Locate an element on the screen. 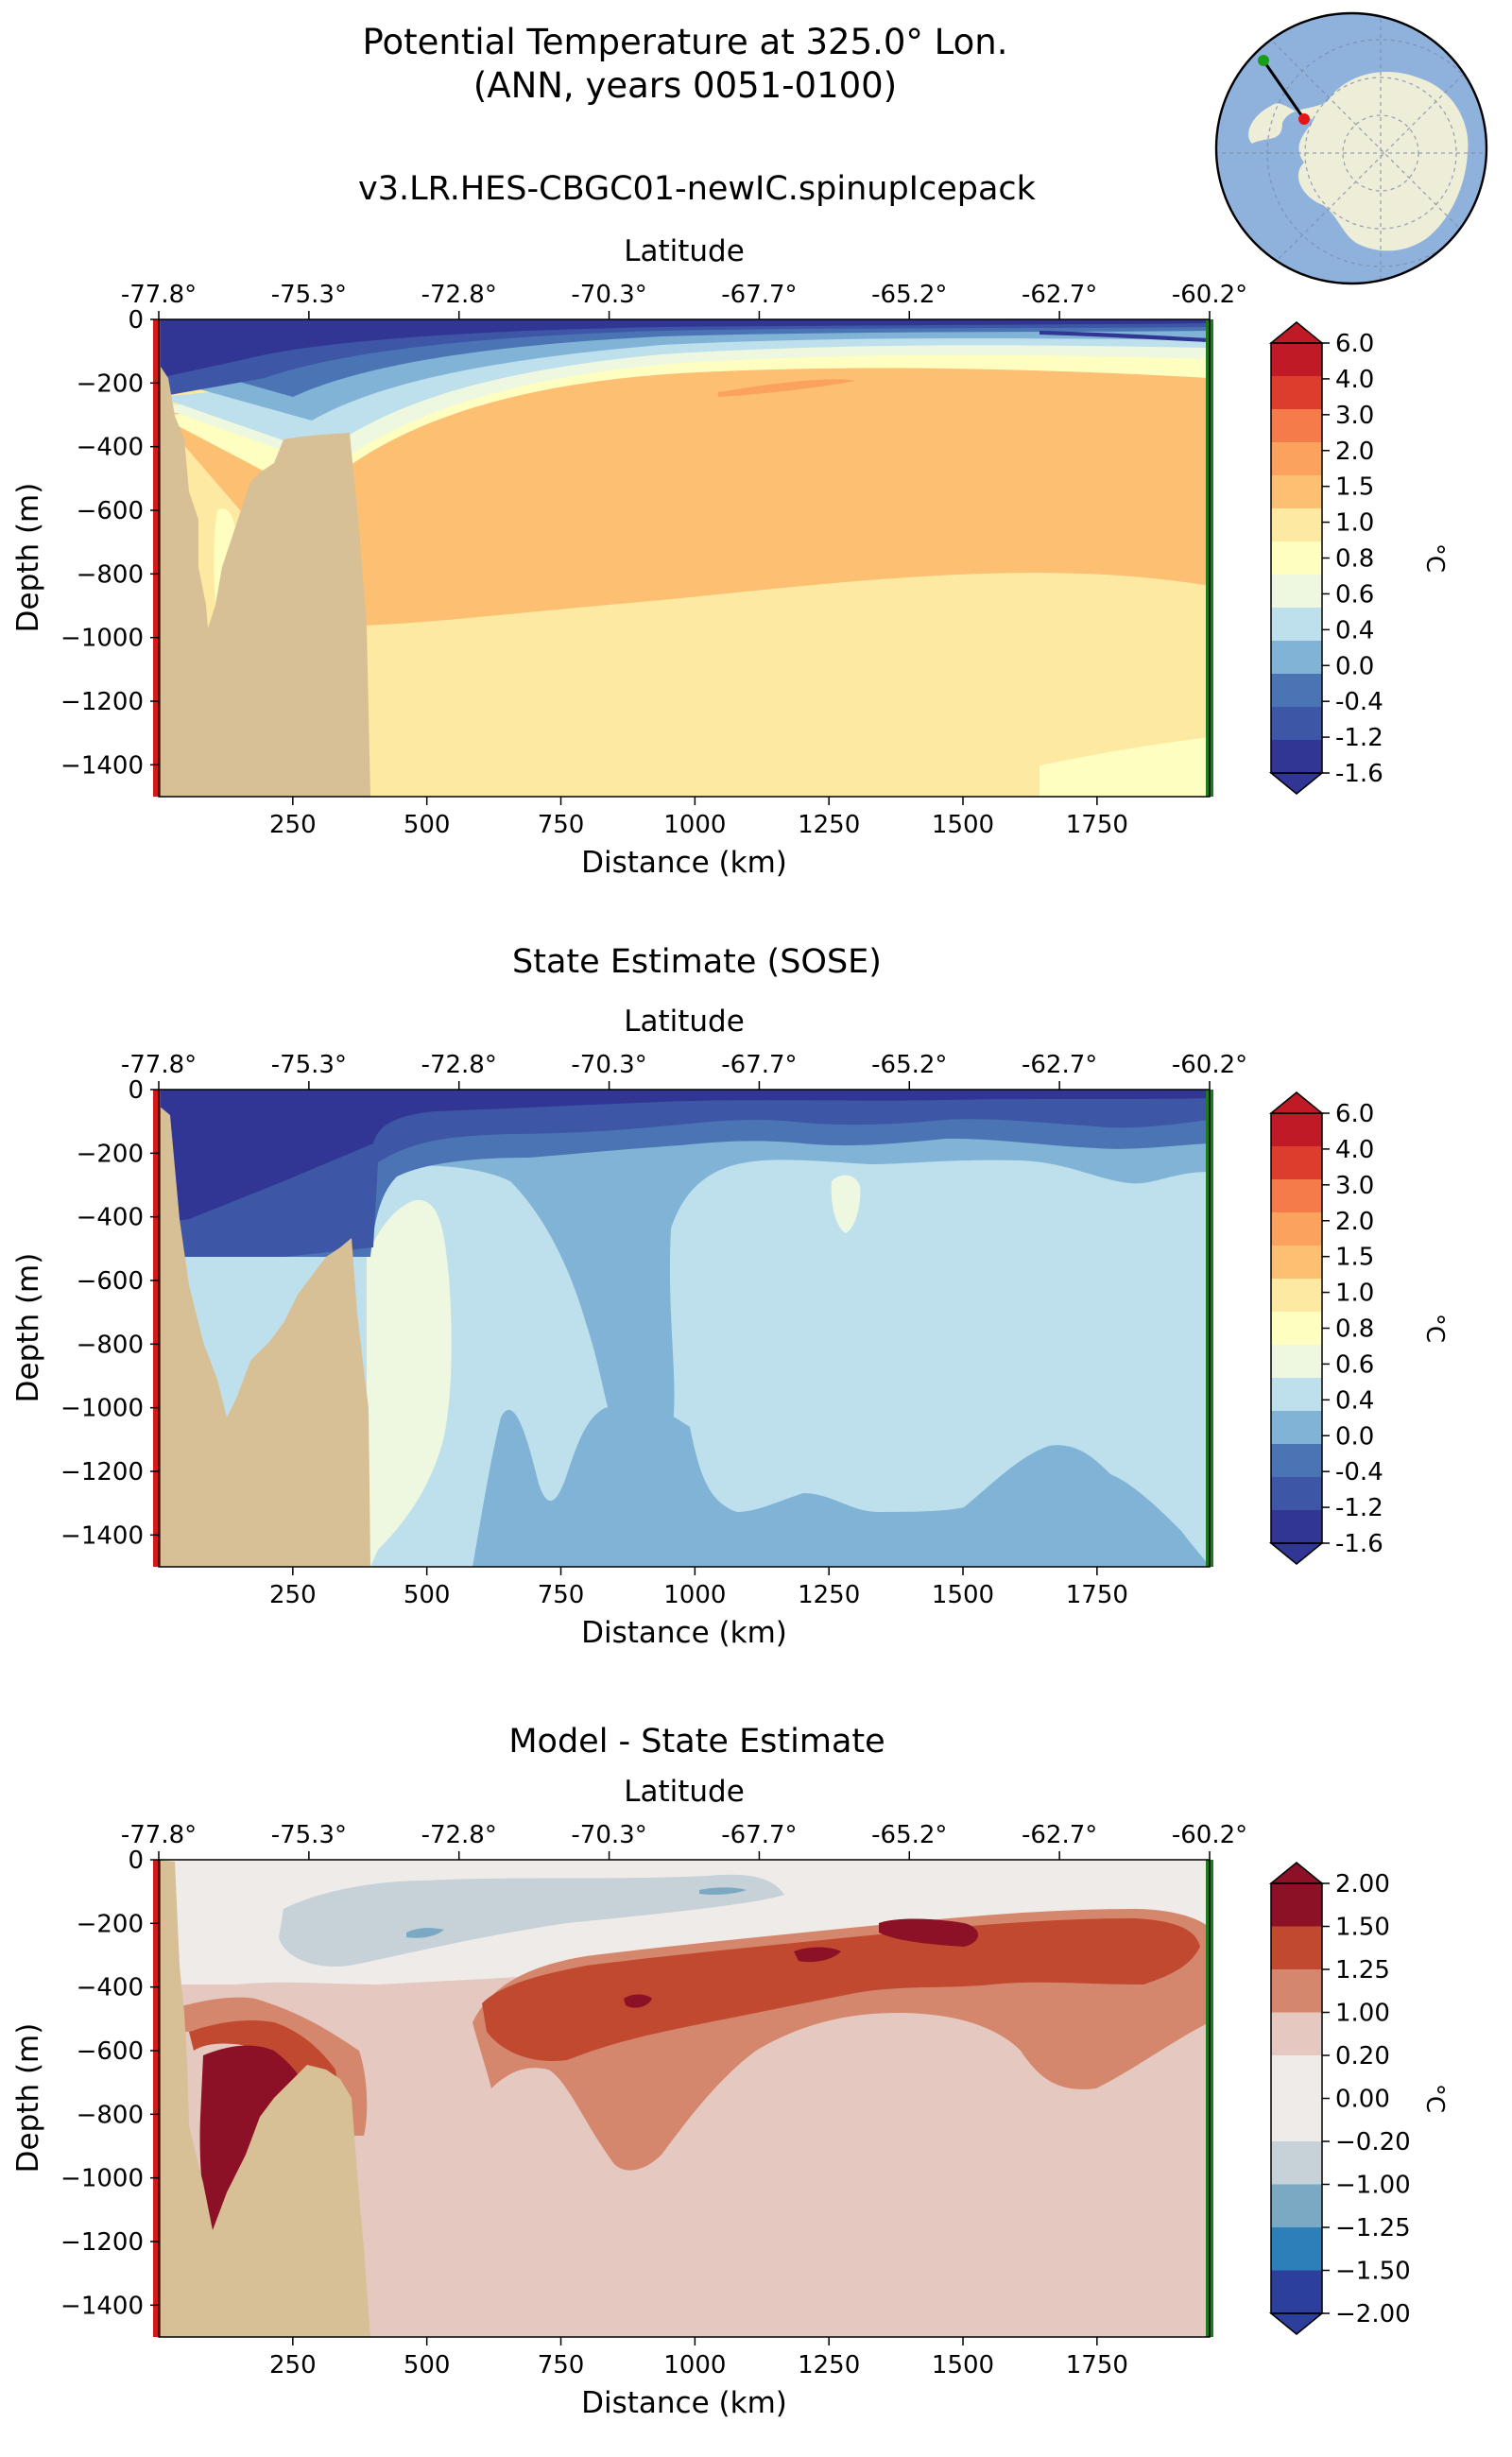 The width and height of the screenshot is (1512, 2457). colorbar-tick-label: 1.50 is located at coordinates (1362, 1928).